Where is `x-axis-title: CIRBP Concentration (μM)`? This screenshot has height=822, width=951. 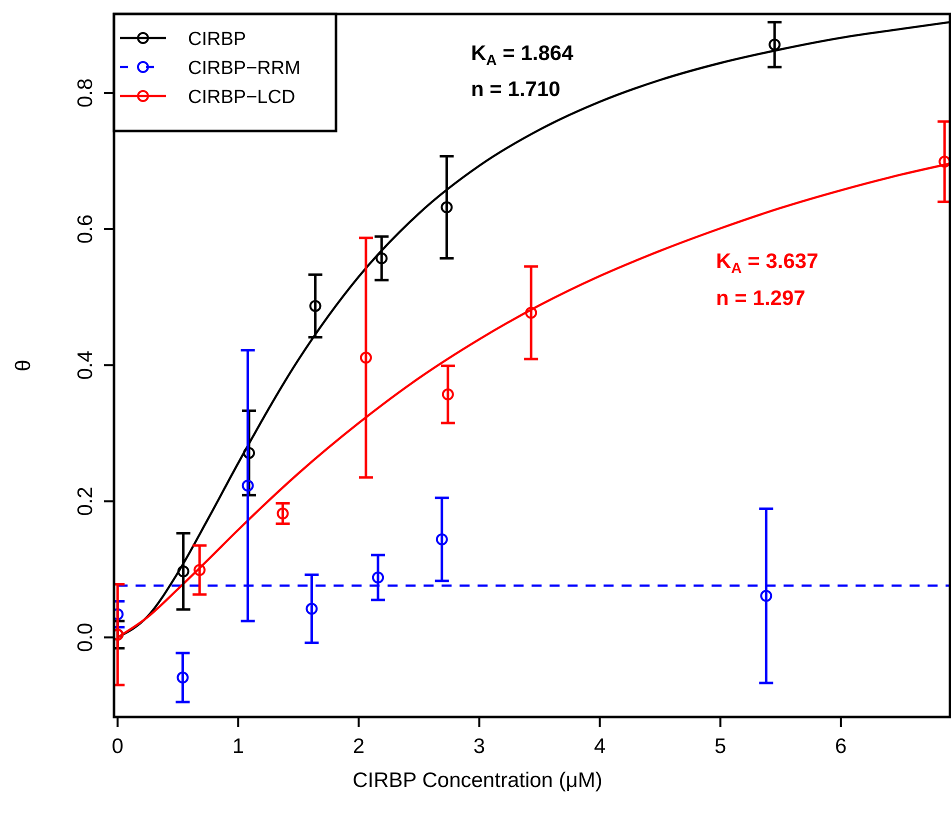 x-axis-title: CIRBP Concentration (μM) is located at coordinates (477, 780).